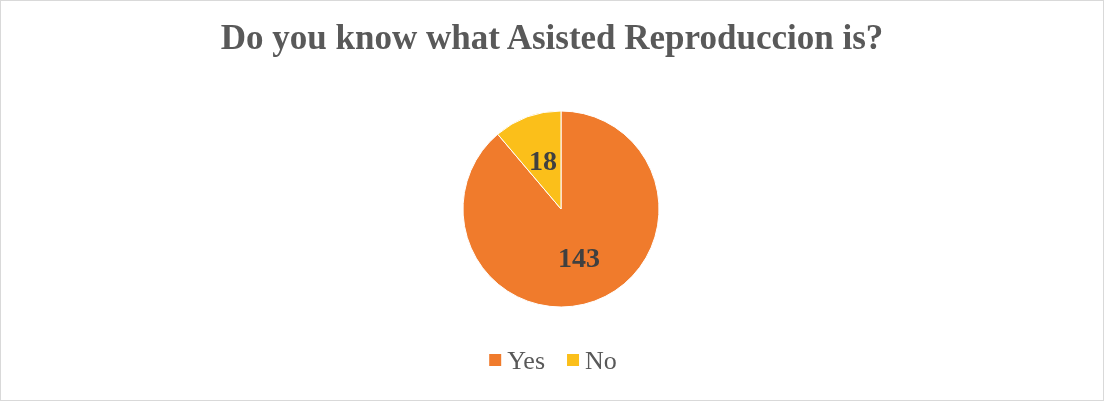 This screenshot has width=1104, height=401. Describe the element at coordinates (601, 360) in the screenshot. I see `legend-label: No` at that location.